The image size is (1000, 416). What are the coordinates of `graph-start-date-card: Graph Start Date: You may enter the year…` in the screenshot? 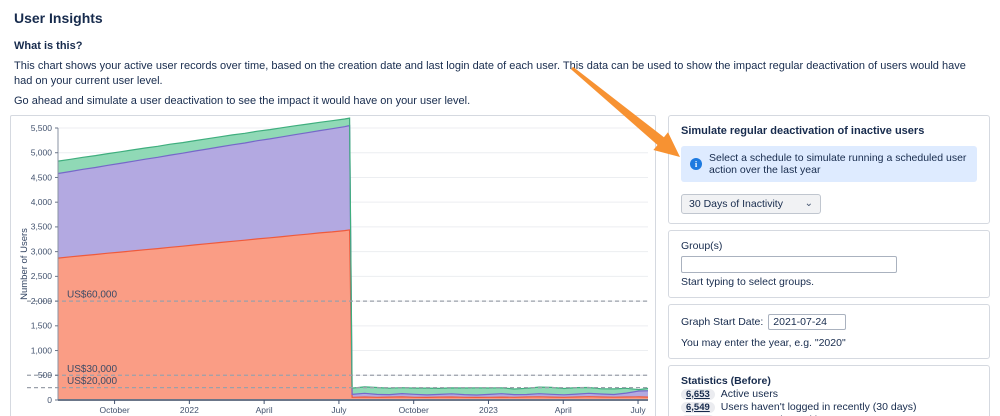 It's located at (829, 332).